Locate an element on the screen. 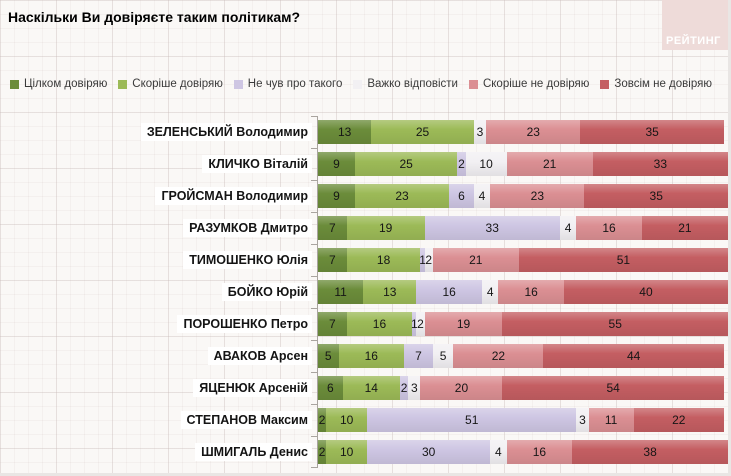 Image resolution: width=731 pixels, height=476 pixels. bar-segment: 30 is located at coordinates (429, 452).